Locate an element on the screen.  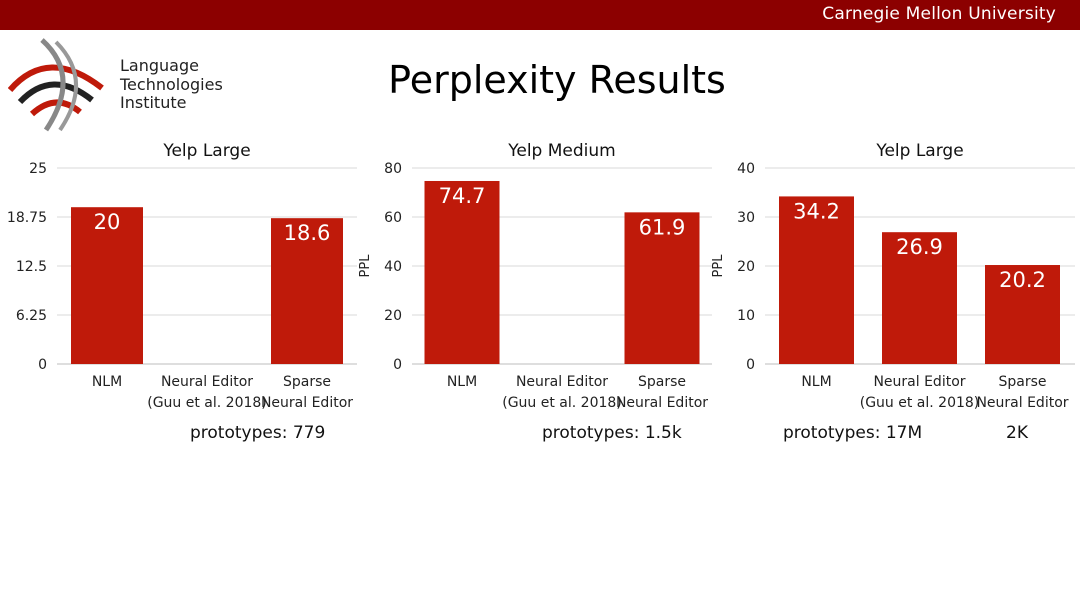
y-tick-label: 30 is located at coordinates (746, 218).